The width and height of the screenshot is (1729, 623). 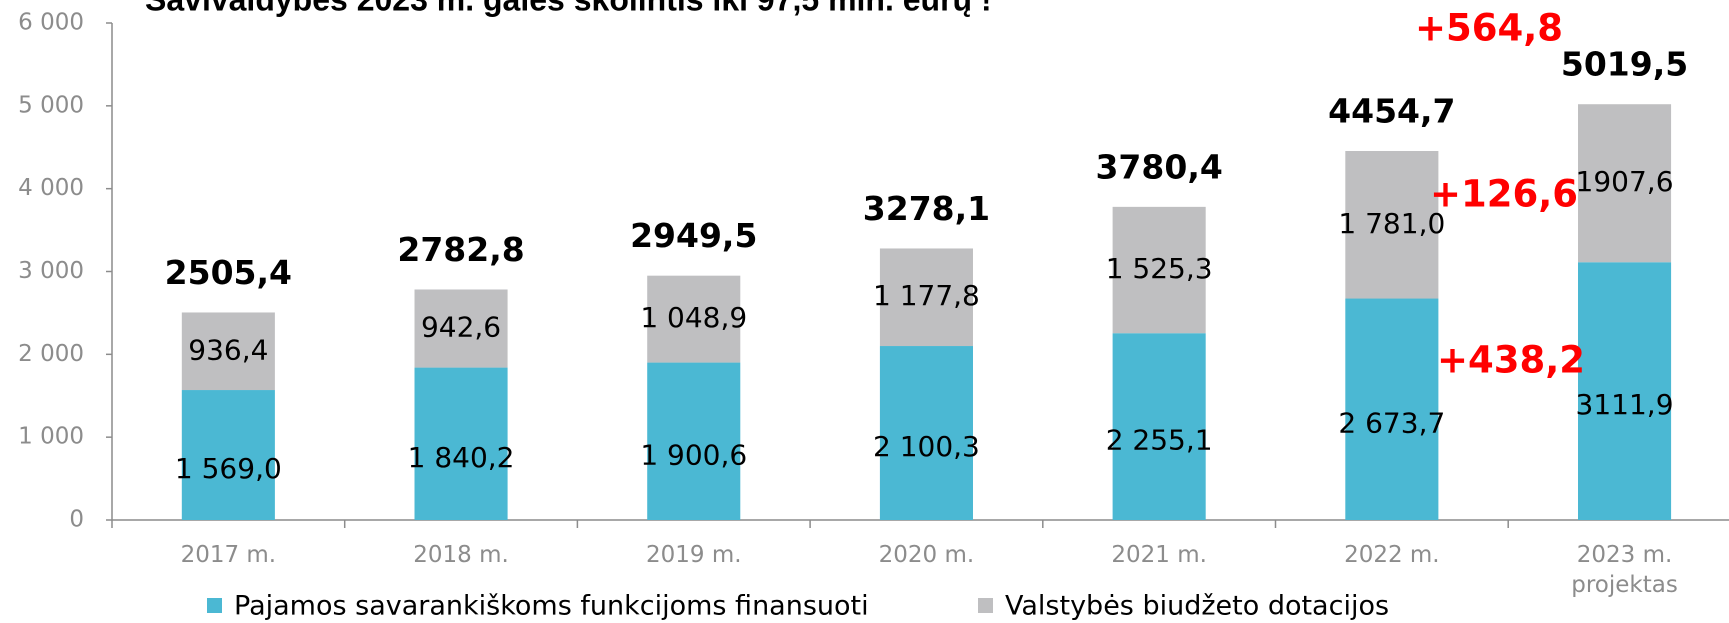 I want to click on annotation: +564,8, so click(x=1489, y=28).